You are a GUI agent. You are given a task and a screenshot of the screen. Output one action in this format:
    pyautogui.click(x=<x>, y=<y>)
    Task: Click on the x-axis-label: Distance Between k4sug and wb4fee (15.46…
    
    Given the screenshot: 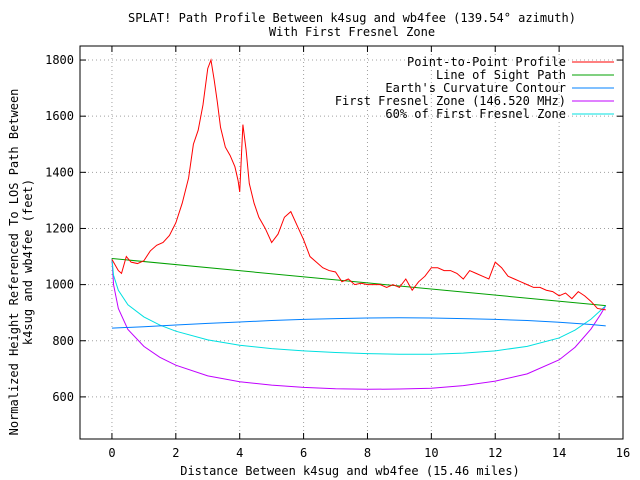 What is the action you would take?
    pyautogui.click(x=350, y=471)
    